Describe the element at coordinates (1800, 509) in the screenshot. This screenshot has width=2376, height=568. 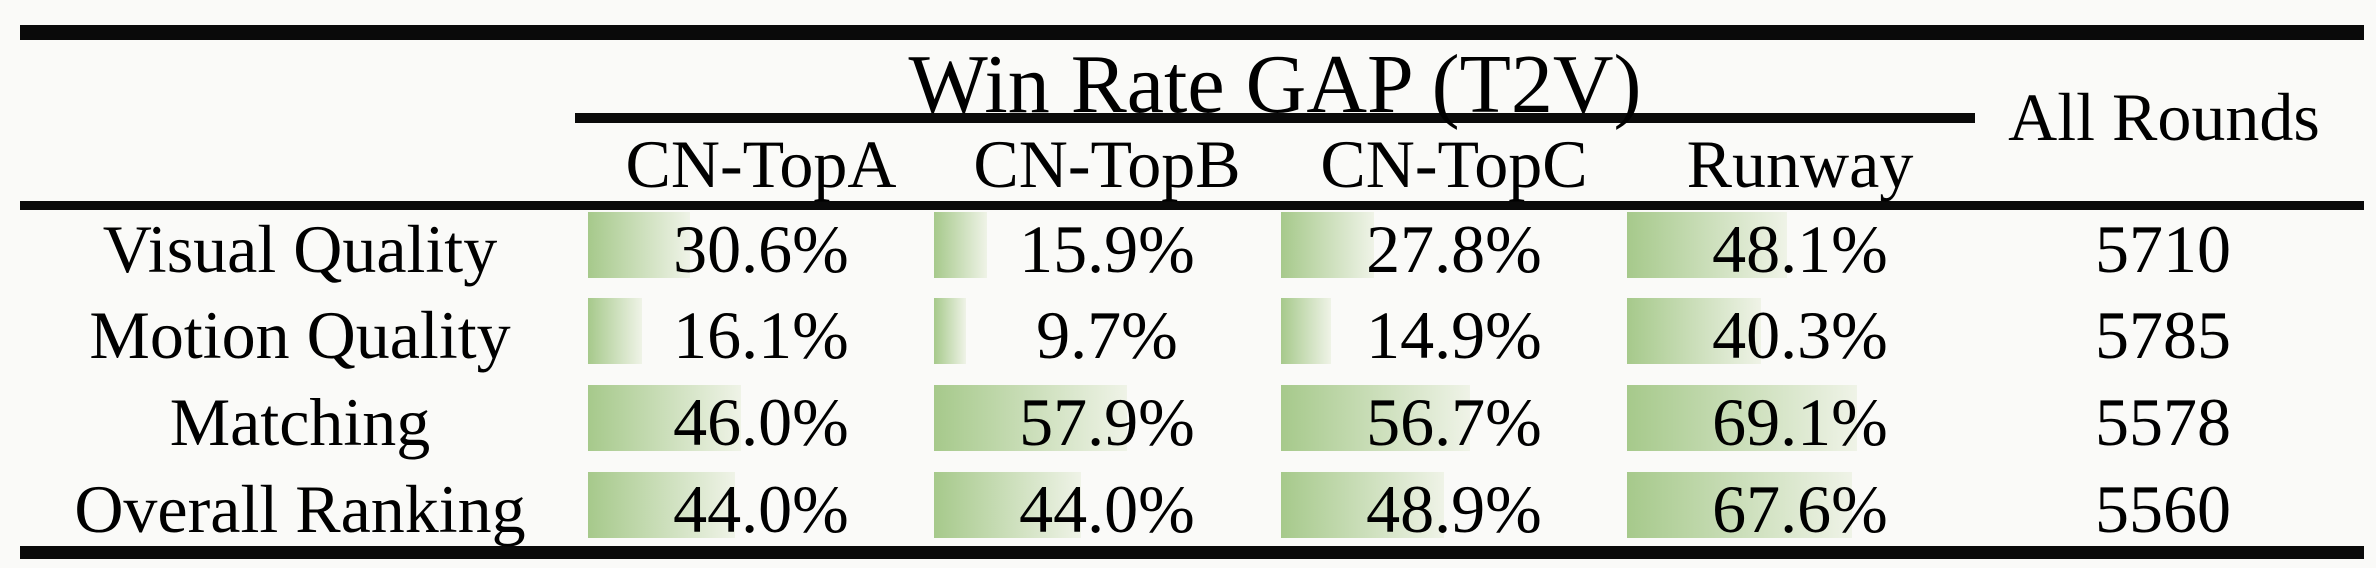
I see `cell-value: 67.6%` at that location.